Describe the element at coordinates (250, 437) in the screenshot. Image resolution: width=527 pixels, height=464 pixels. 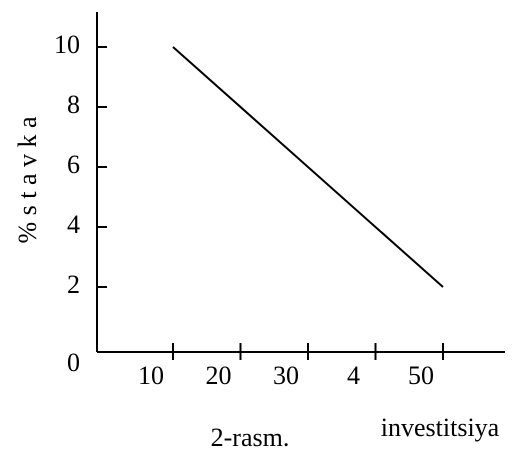
I see `caption: 2-rasm.` at that location.